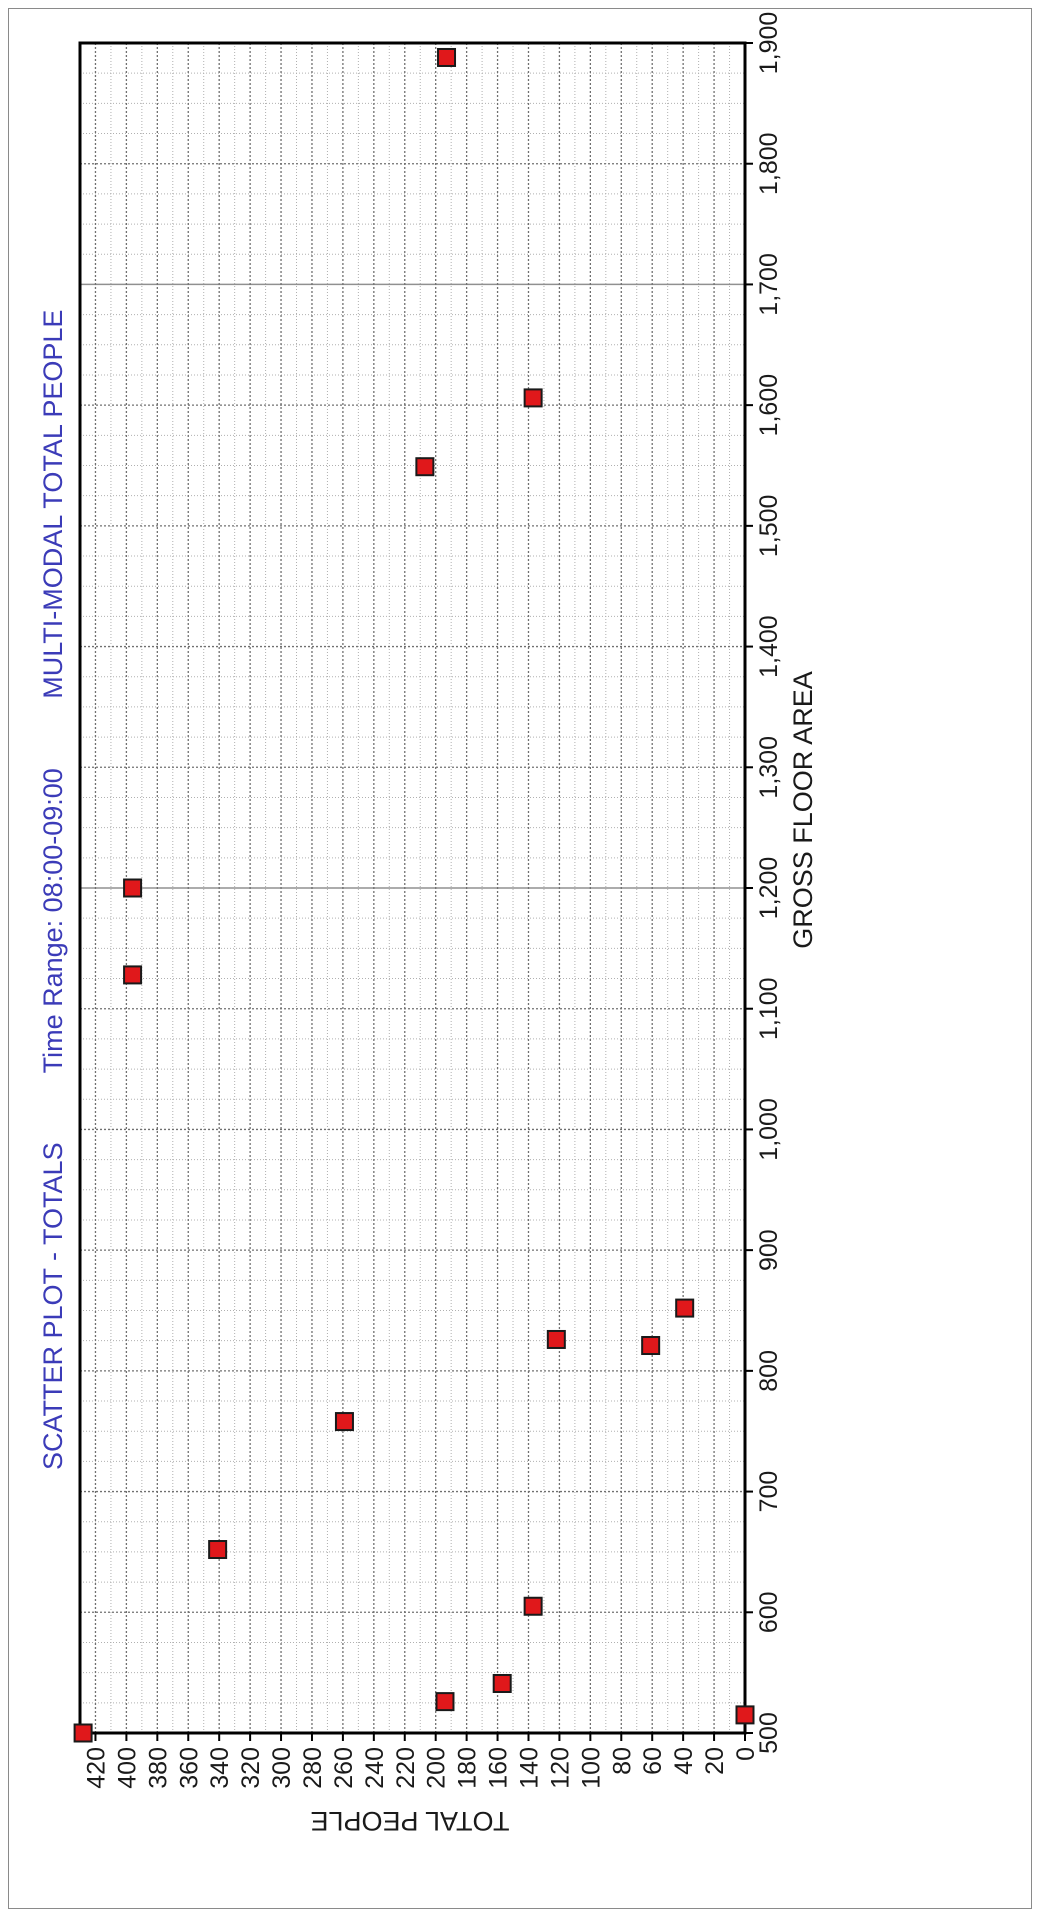  What do you see at coordinates (769, 646) in the screenshot?
I see `x-tick-label: 1,400` at bounding box center [769, 646].